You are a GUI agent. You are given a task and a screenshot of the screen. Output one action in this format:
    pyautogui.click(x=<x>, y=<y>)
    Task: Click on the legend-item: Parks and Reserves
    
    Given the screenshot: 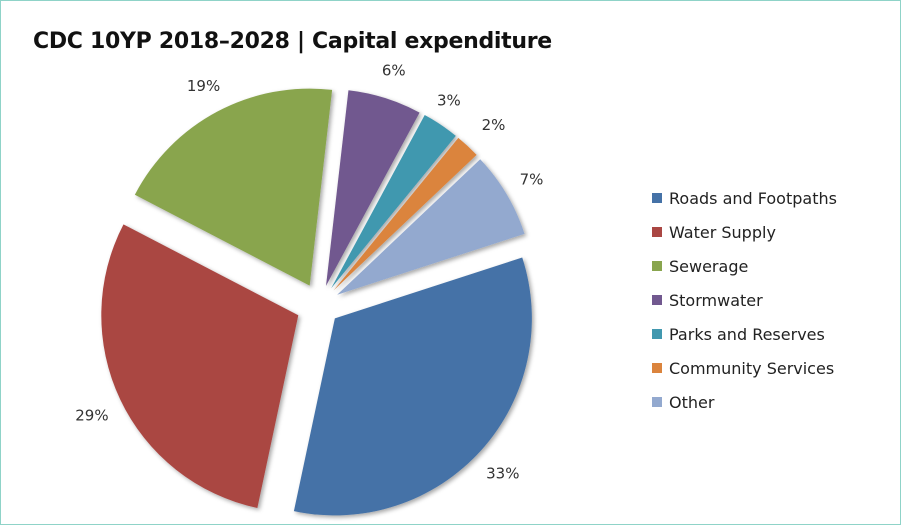 What is the action you would take?
    pyautogui.click(x=744, y=334)
    